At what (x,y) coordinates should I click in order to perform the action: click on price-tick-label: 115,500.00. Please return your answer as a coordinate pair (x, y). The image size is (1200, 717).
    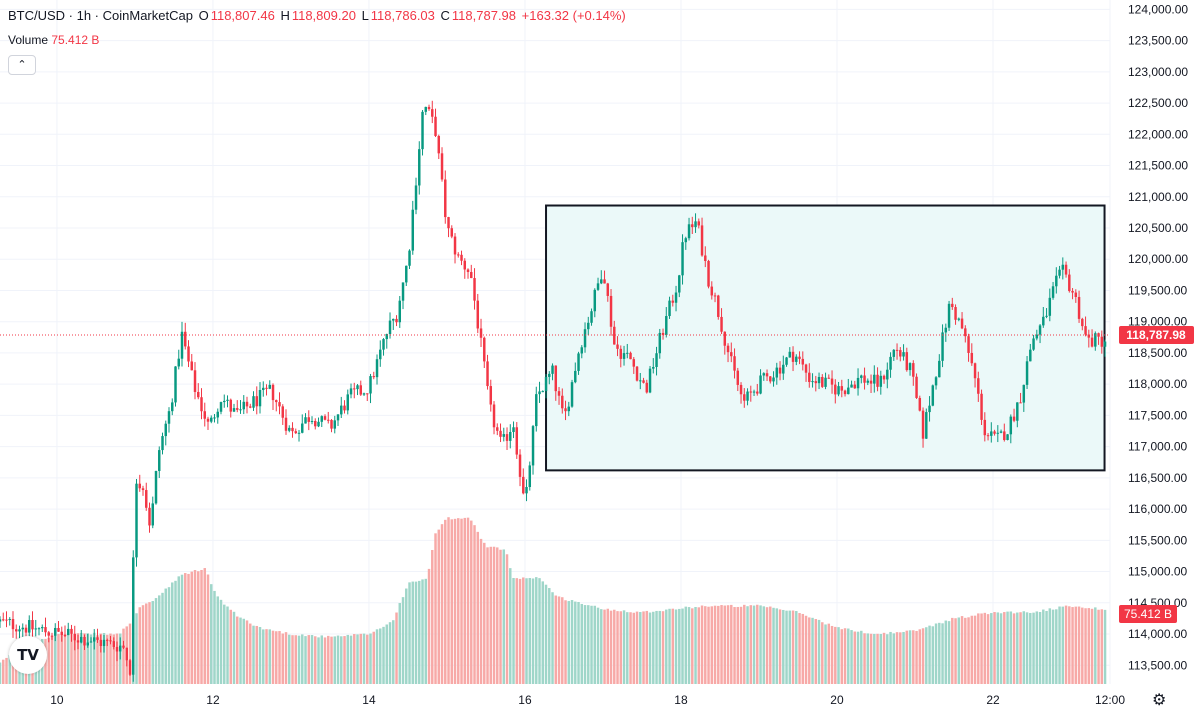
    Looking at the image, I should click on (1157, 540).